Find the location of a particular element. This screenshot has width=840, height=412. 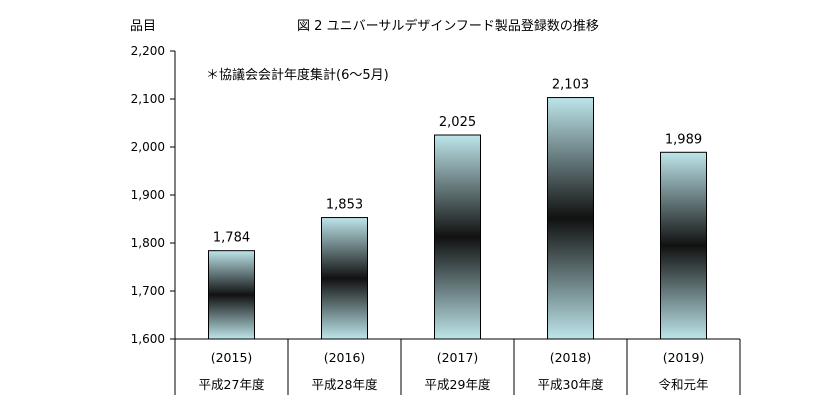

y-tick-label: 2,200 is located at coordinates (148, 51).